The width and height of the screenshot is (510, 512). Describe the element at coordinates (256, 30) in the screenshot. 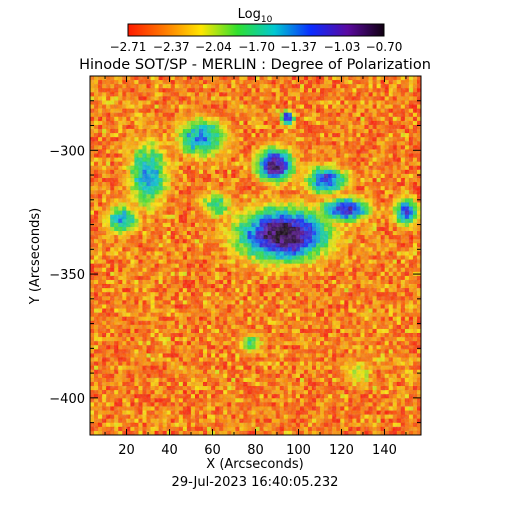

I see `colorbar` at that location.